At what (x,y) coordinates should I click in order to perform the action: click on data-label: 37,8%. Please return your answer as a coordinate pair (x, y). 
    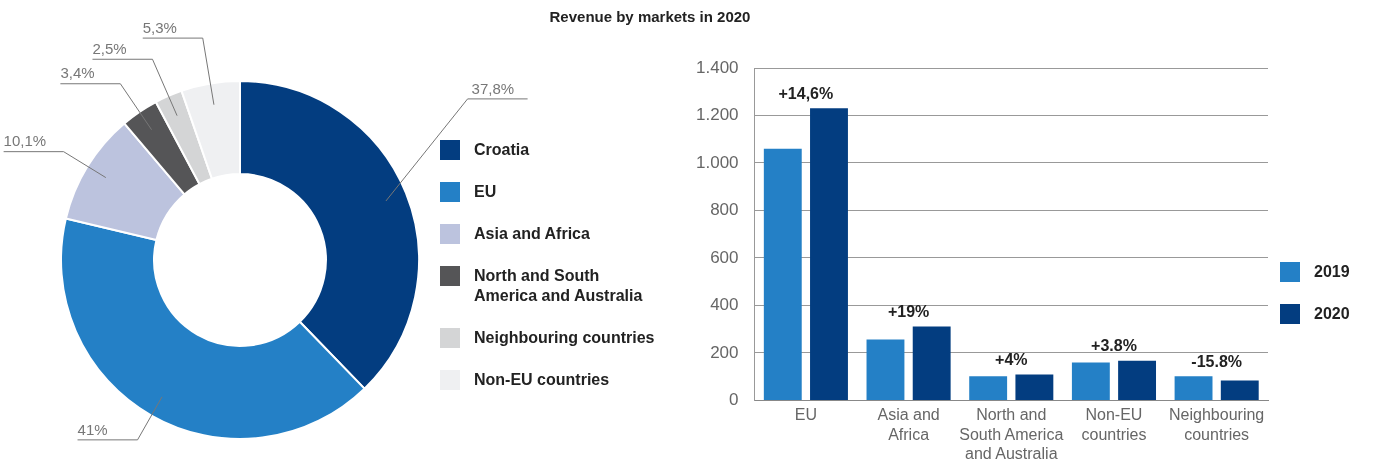
    Looking at the image, I should click on (493, 88).